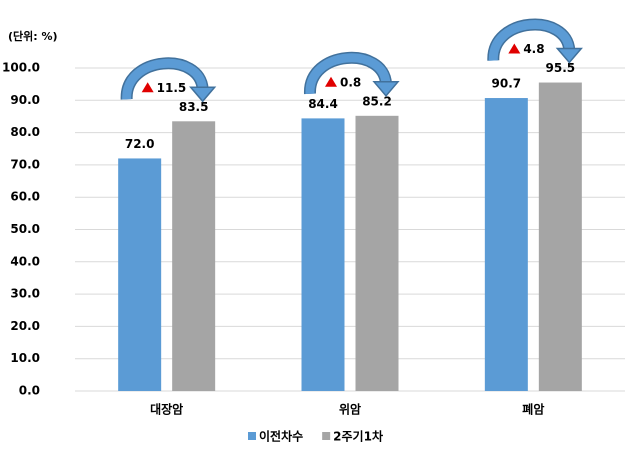  What do you see at coordinates (25, 229) in the screenshot?
I see `y-tick-label: 50.0` at bounding box center [25, 229].